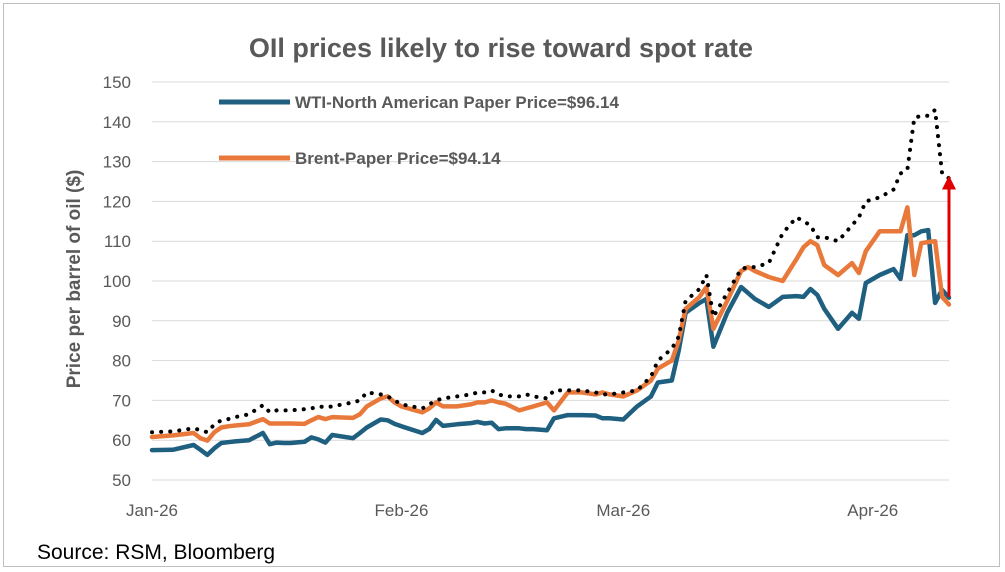 Image resolution: width=1005 pixels, height=572 pixels. Describe the element at coordinates (117, 122) in the screenshot. I see `y-tick-label: 140` at that location.